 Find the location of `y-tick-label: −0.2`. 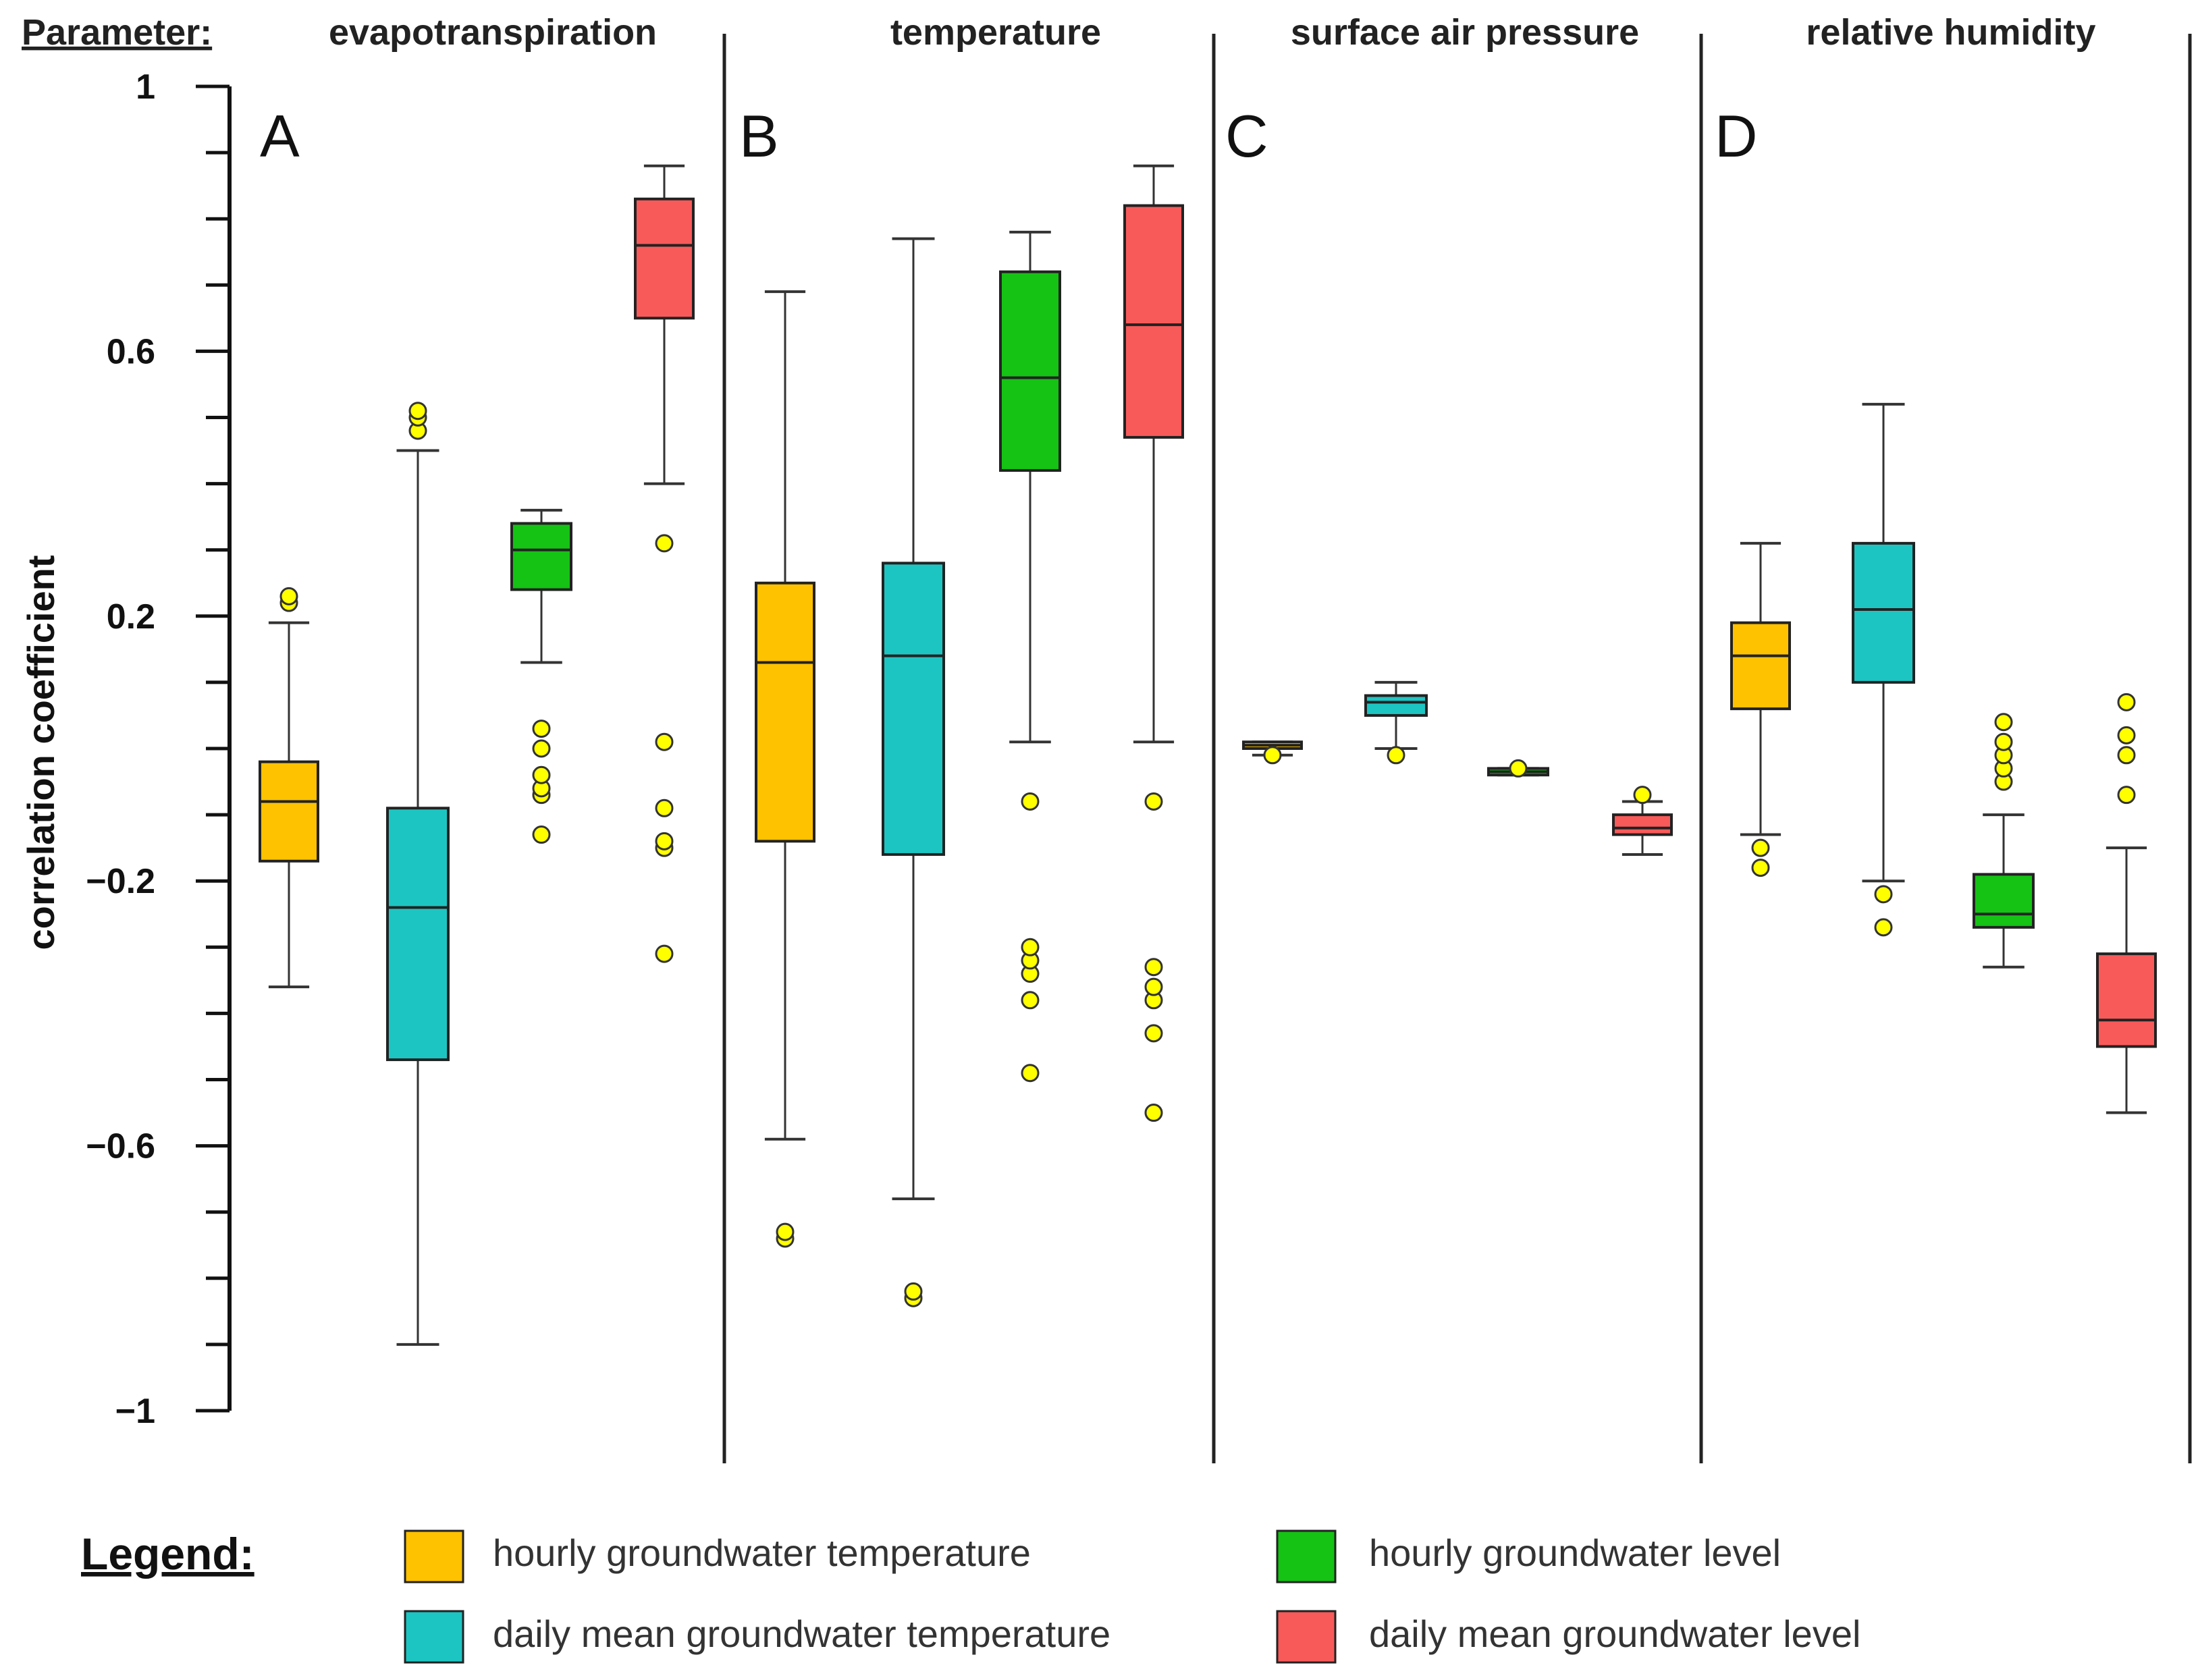

y-tick-label: −0.2 is located at coordinates (120, 882).